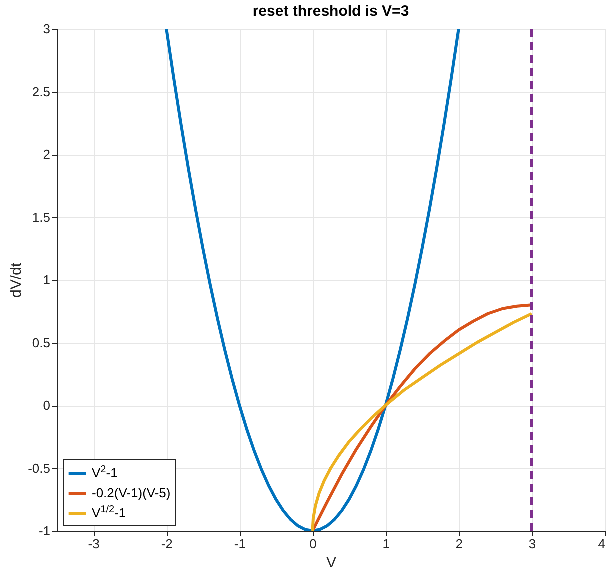 This screenshot has height=579, width=611. Describe the element at coordinates (44, 531) in the screenshot. I see `y-tick-label: -1` at that location.